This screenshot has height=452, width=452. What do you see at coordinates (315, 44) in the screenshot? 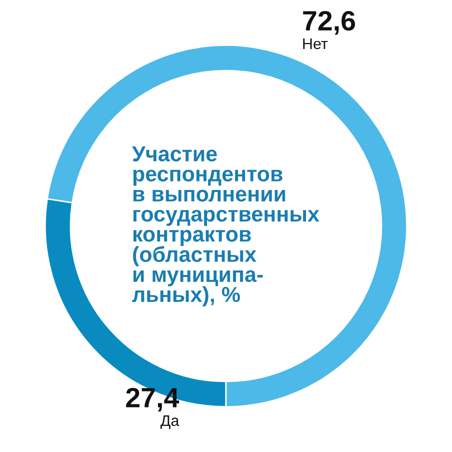
I see `slice-label: Нет` at bounding box center [315, 44].